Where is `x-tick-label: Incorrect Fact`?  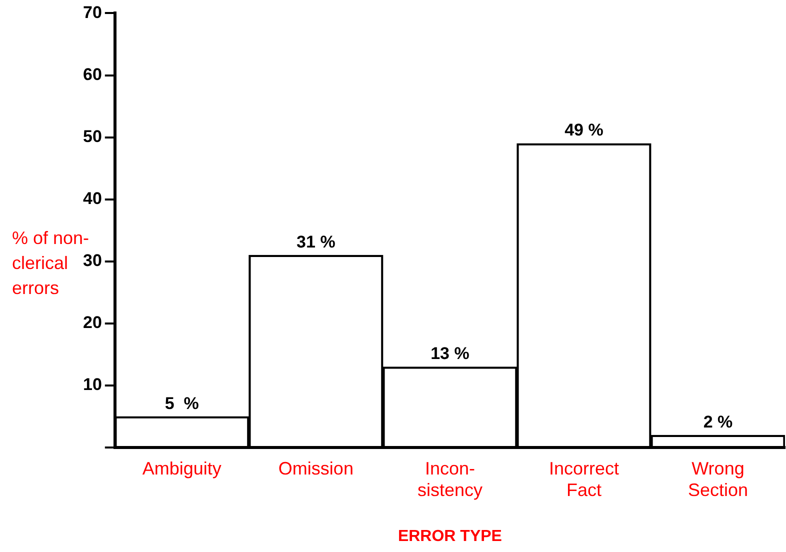 x-tick-label: Incorrect Fact is located at coordinates (583, 479).